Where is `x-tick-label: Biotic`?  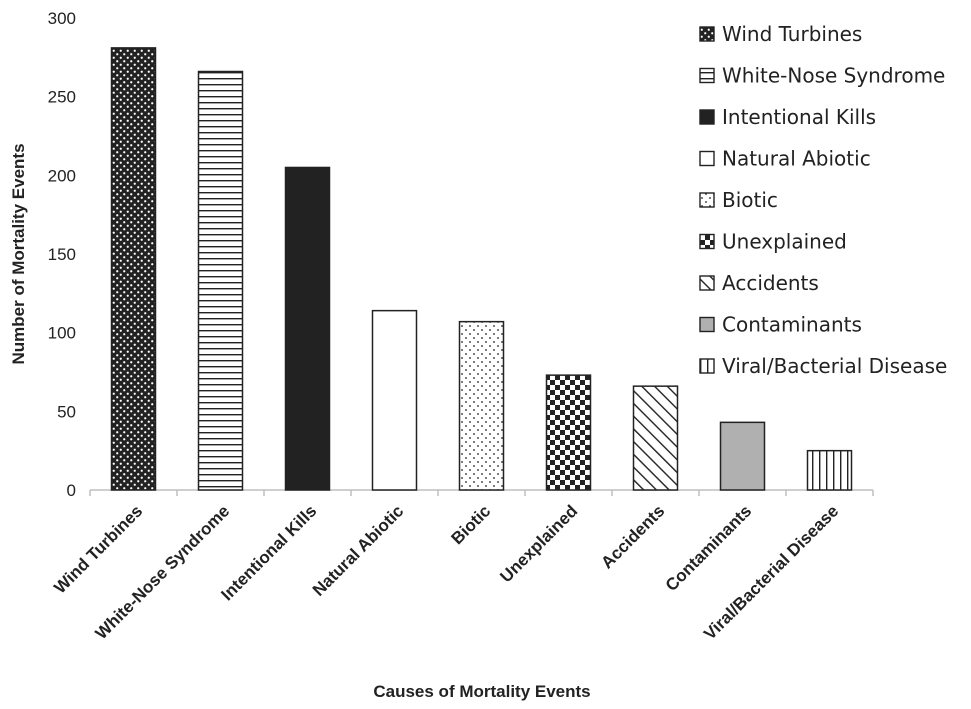 x-tick-label: Biotic is located at coordinates (470, 524).